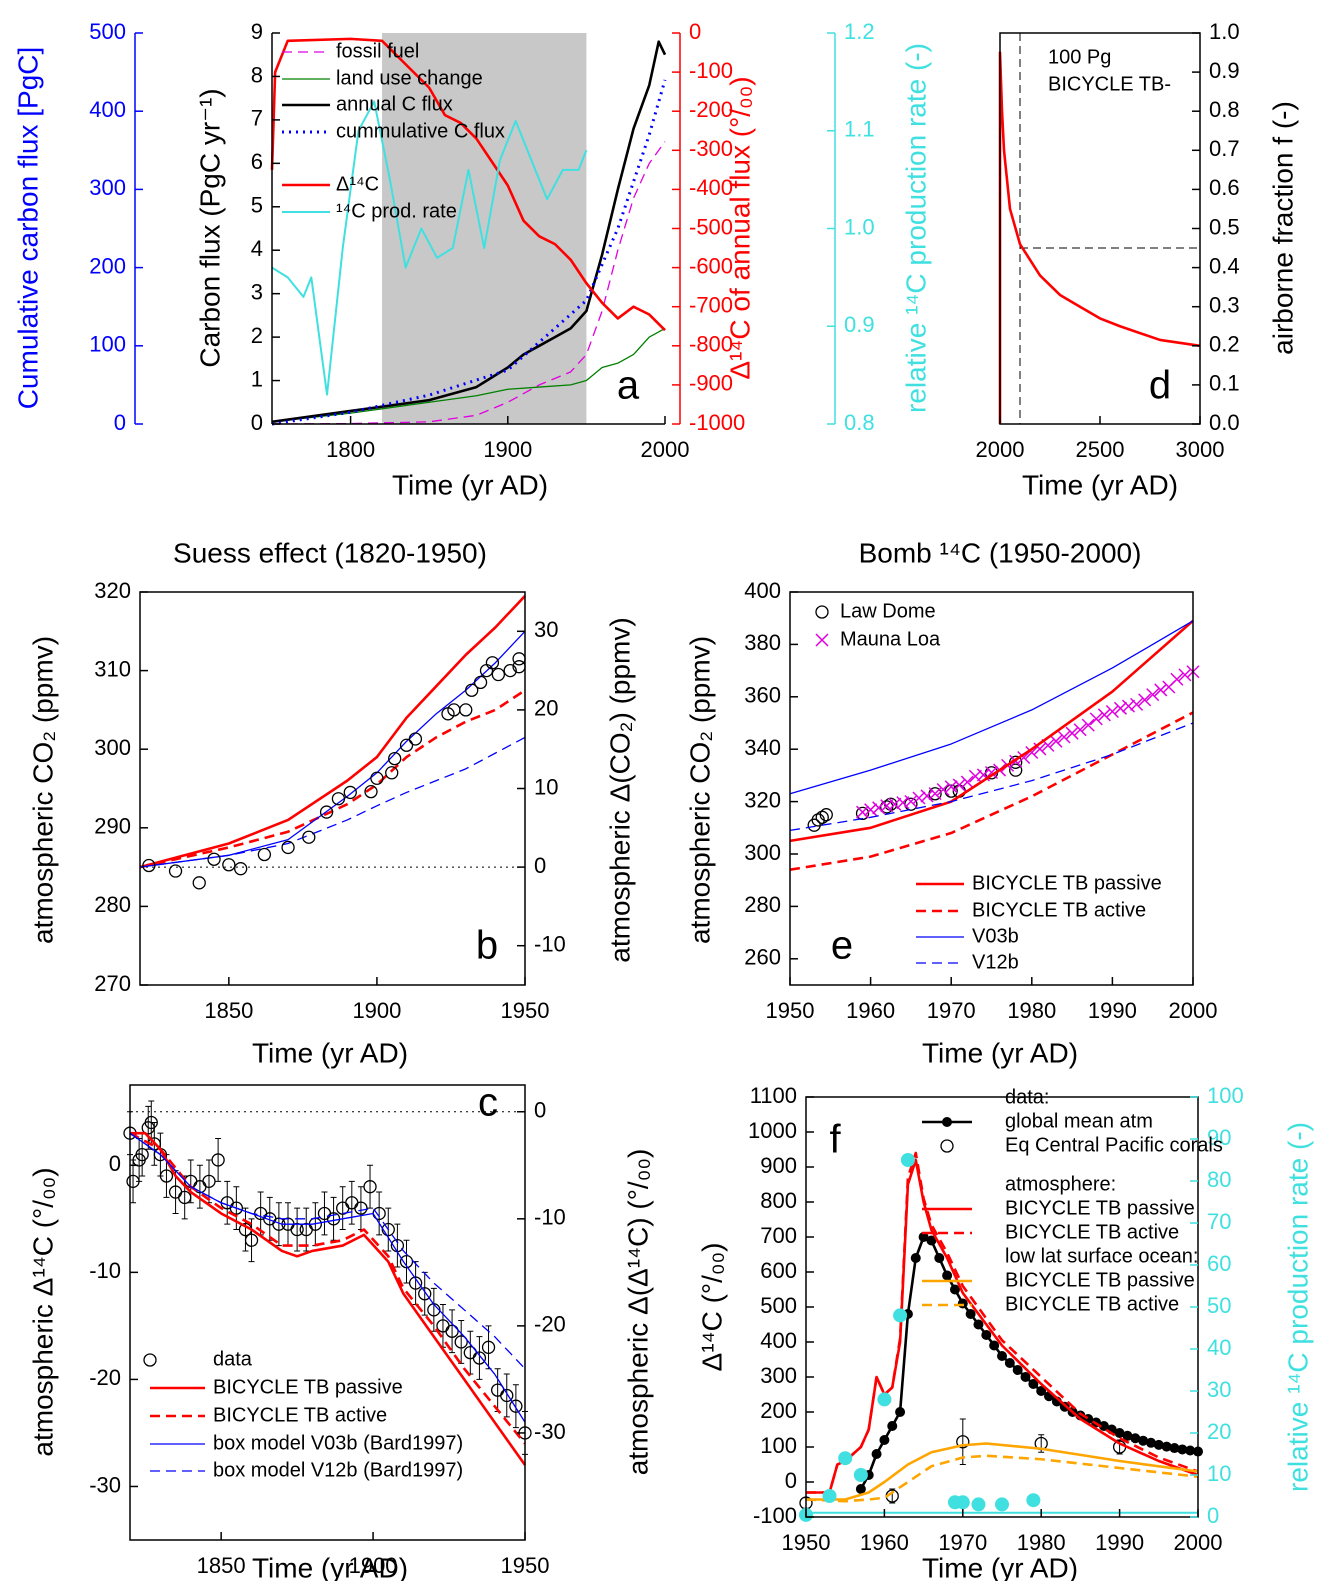  What do you see at coordinates (107, 187) in the screenshot?
I see `y-tick-label: 300` at bounding box center [107, 187].